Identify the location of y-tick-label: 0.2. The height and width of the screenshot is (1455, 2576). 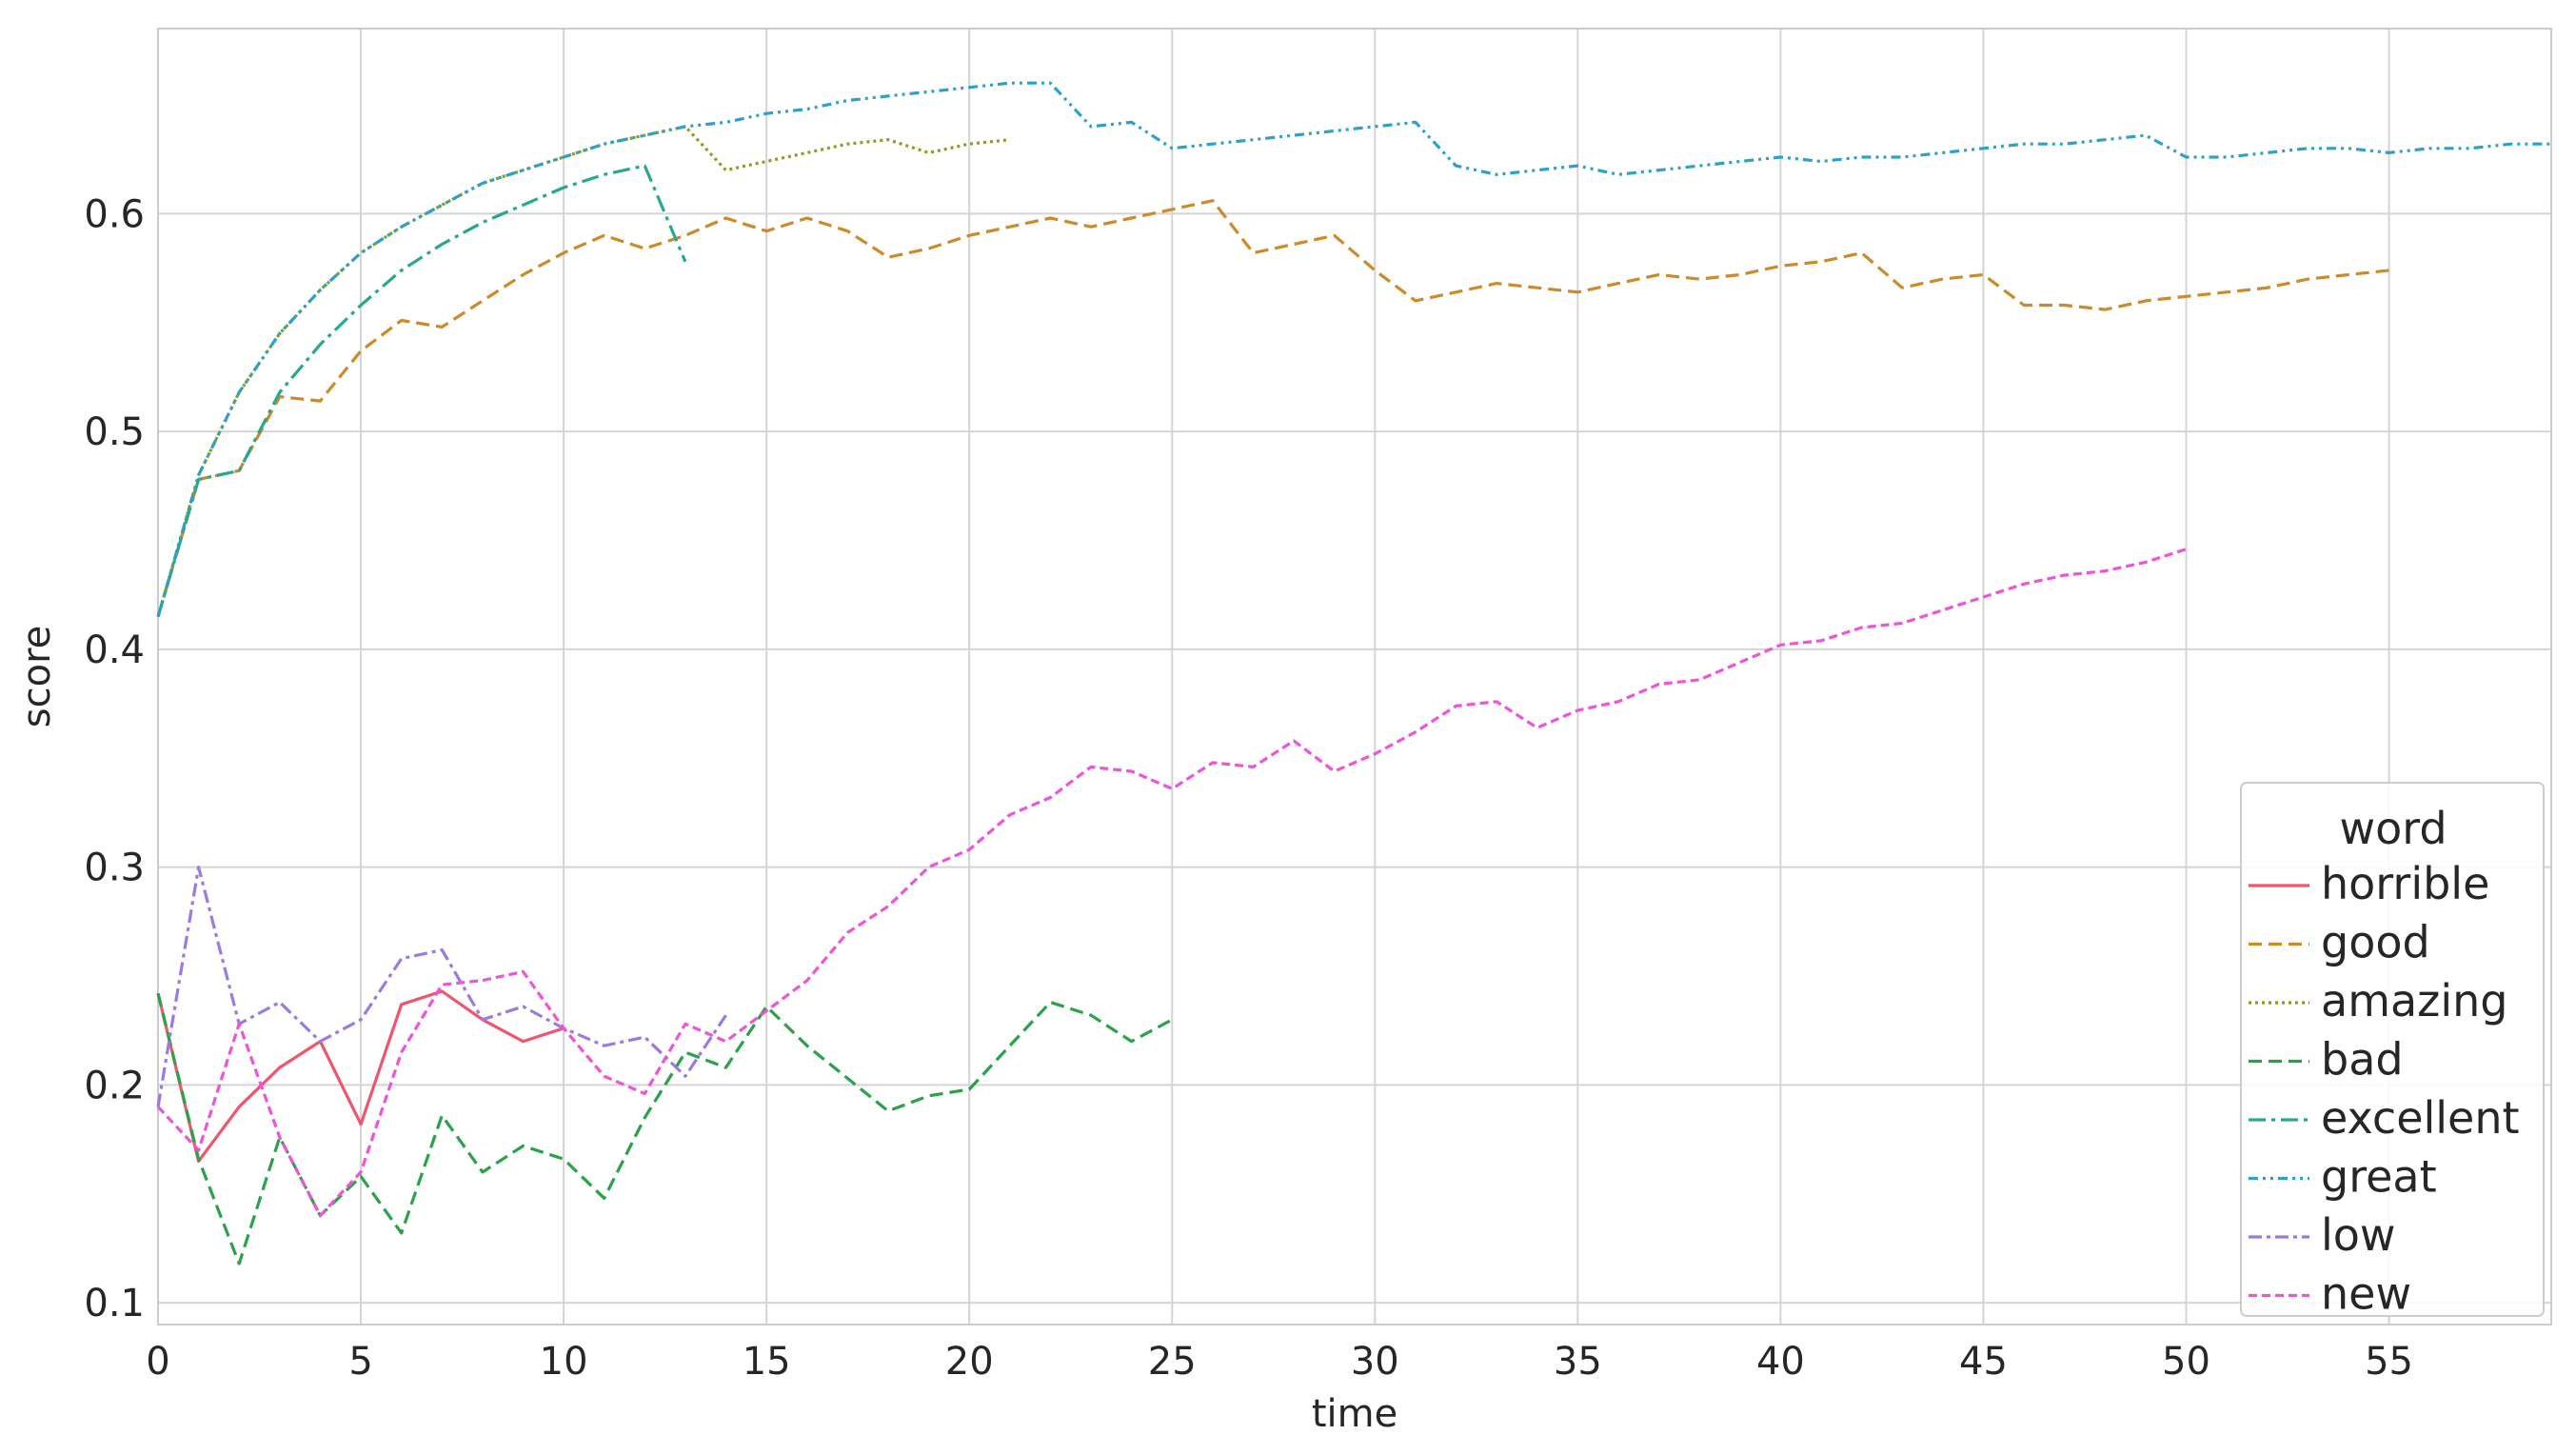
(114, 1085).